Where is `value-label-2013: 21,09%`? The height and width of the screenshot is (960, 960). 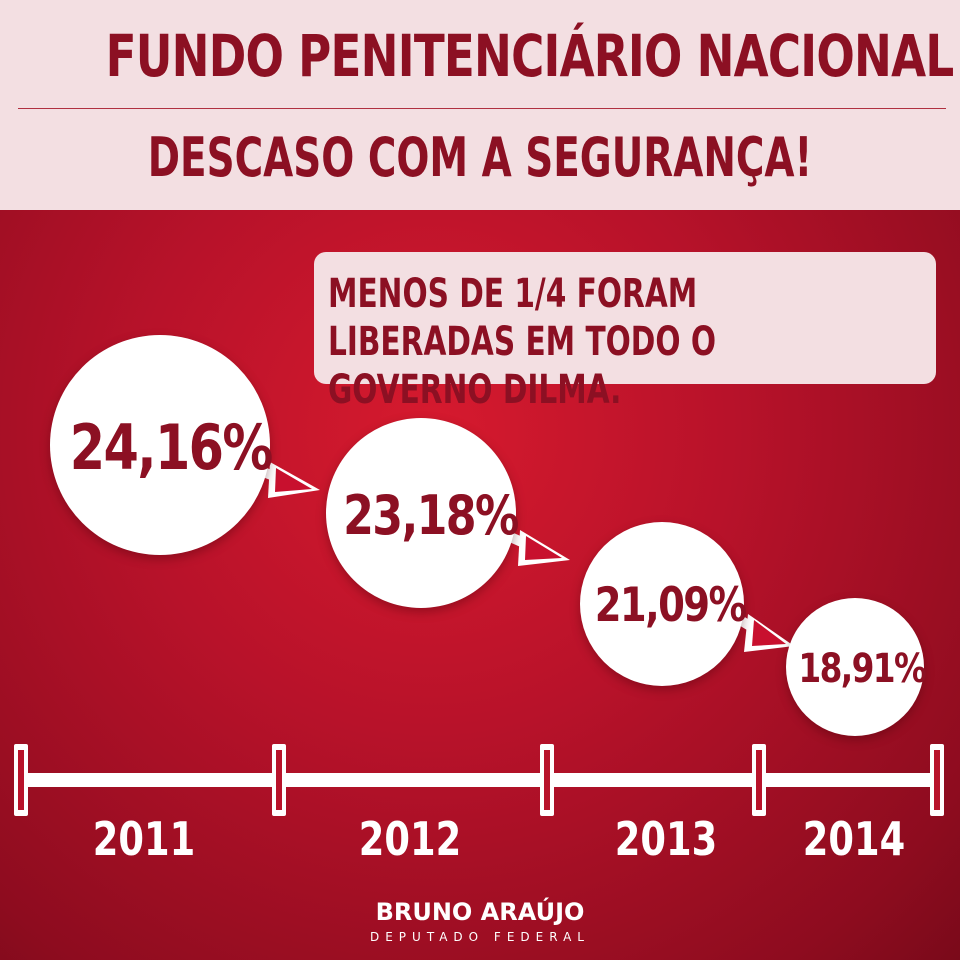 value-label-2013: 21,09% is located at coordinates (670, 605).